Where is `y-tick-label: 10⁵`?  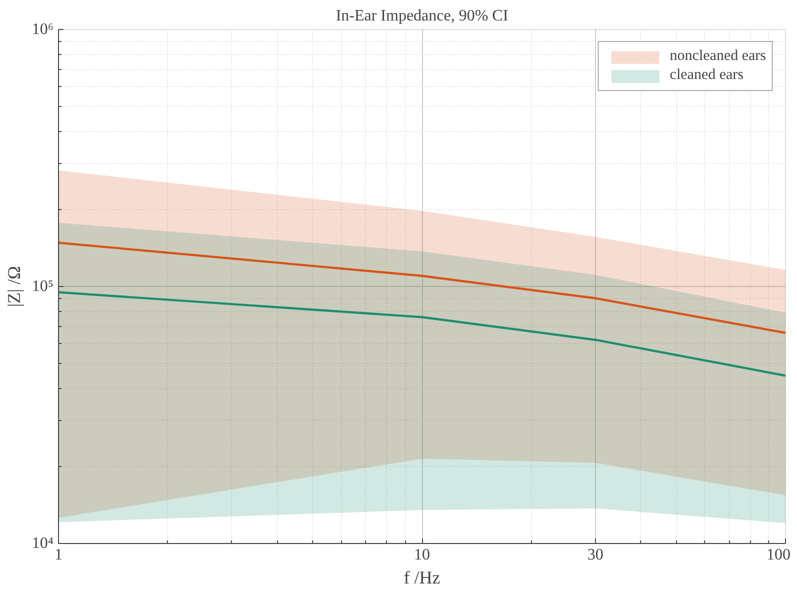
y-tick-label: 10⁵ is located at coordinates (43, 286).